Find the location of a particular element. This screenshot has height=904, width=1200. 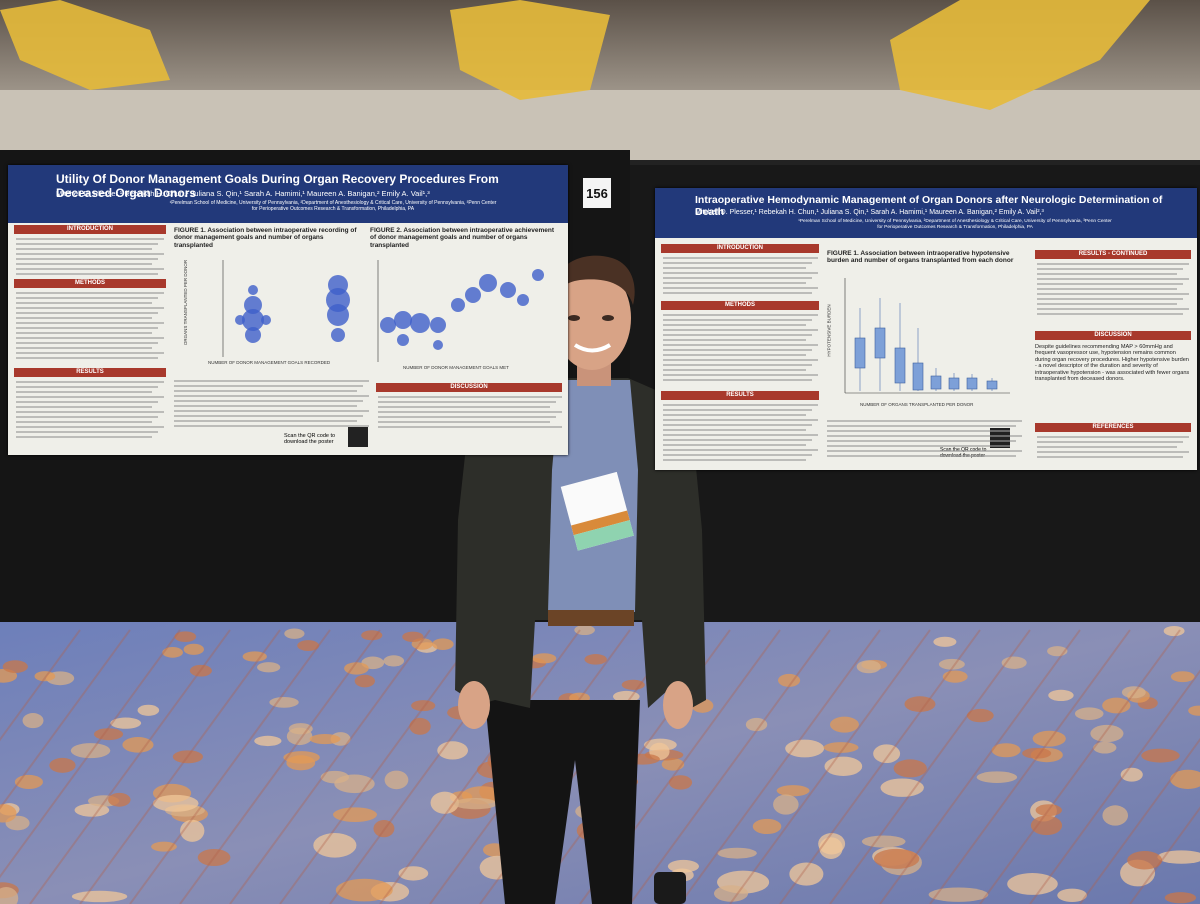

axis-label: NUMBER OF DONOR MANAGEMENT GOALS MET is located at coordinates (456, 367).